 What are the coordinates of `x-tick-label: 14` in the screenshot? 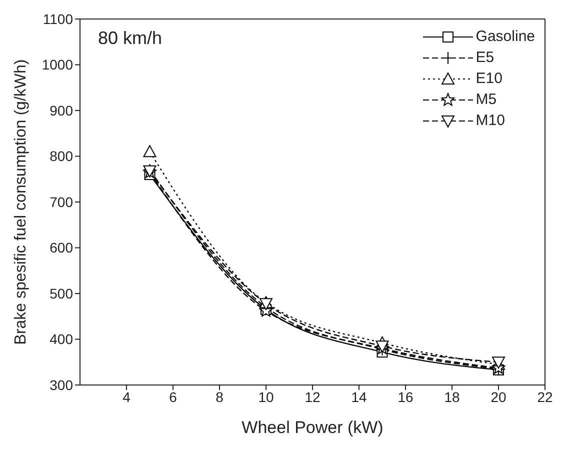 It's located at (359, 396).